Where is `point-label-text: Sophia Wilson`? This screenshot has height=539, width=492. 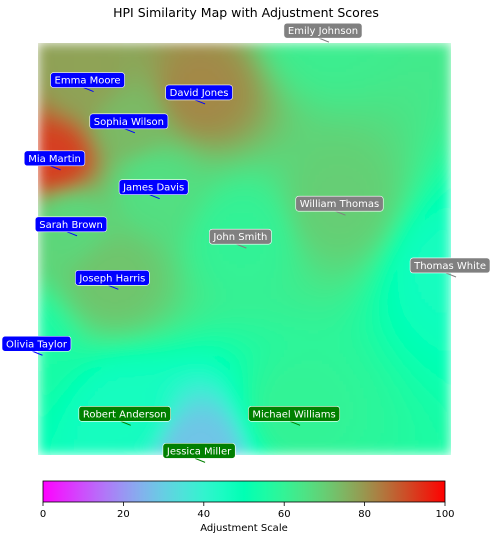 point-label-text: Sophia Wilson is located at coordinates (129, 122).